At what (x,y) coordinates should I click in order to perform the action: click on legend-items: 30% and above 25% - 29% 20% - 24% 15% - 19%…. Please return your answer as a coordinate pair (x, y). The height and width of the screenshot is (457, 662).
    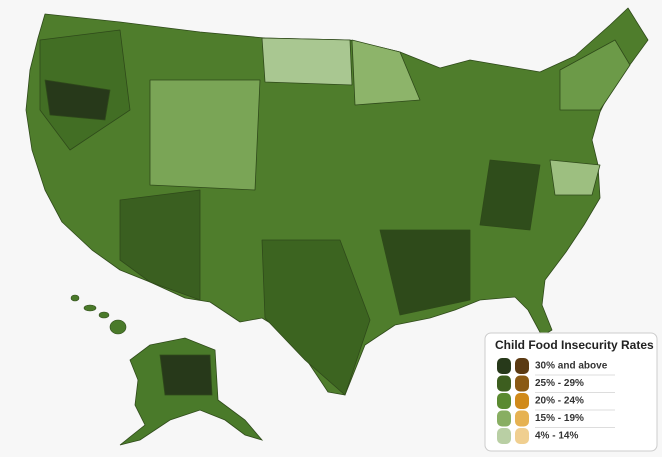
    Looking at the image, I should click on (556, 401).